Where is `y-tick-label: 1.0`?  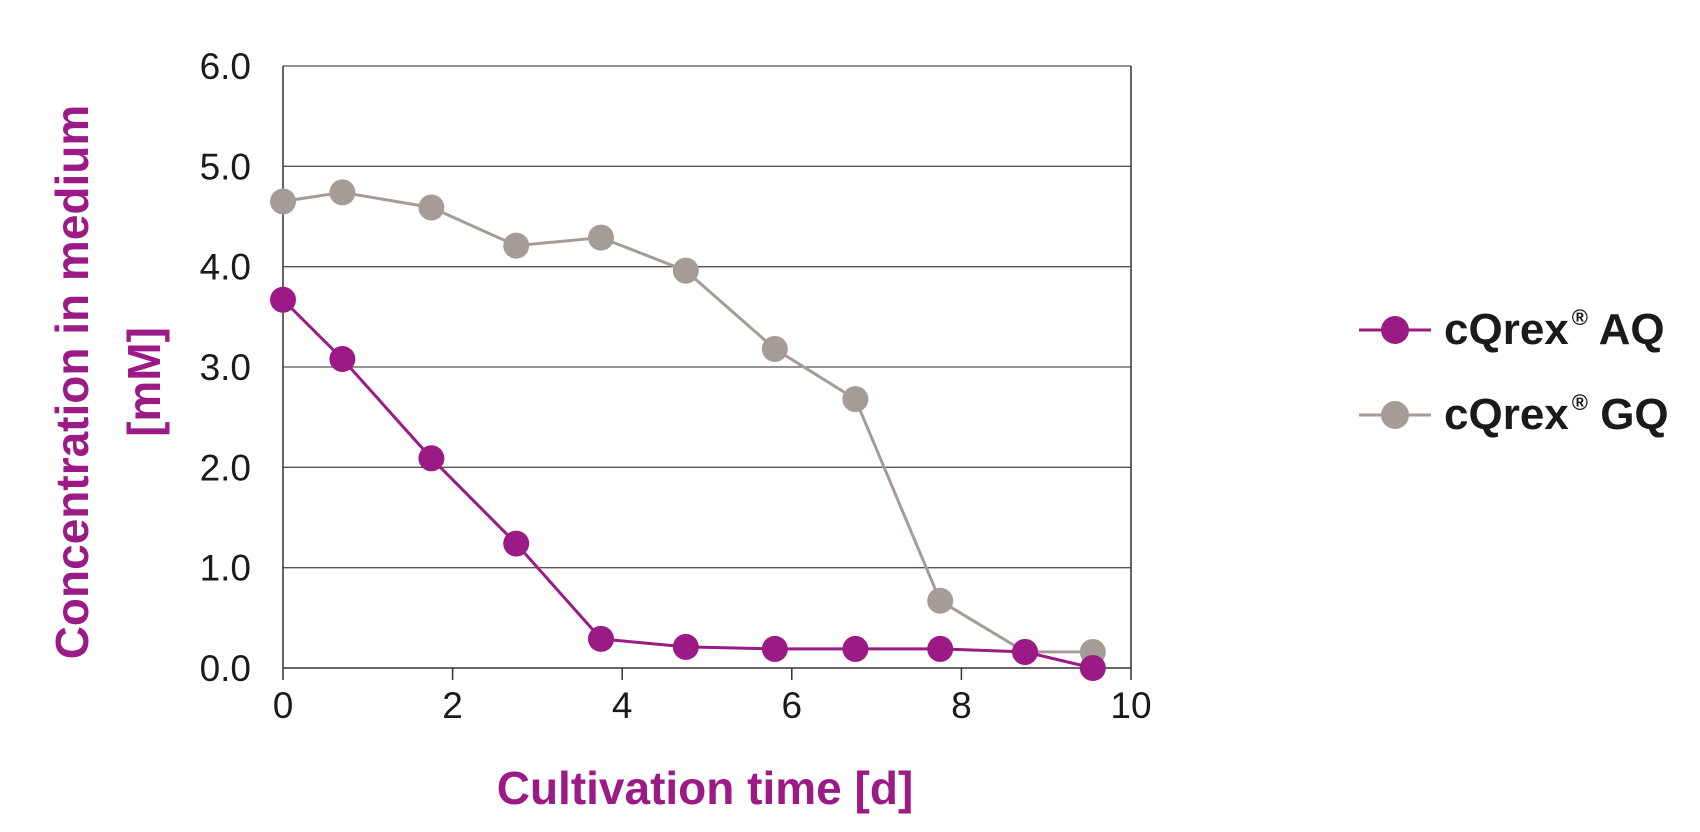 y-tick-label: 1.0 is located at coordinates (225, 568).